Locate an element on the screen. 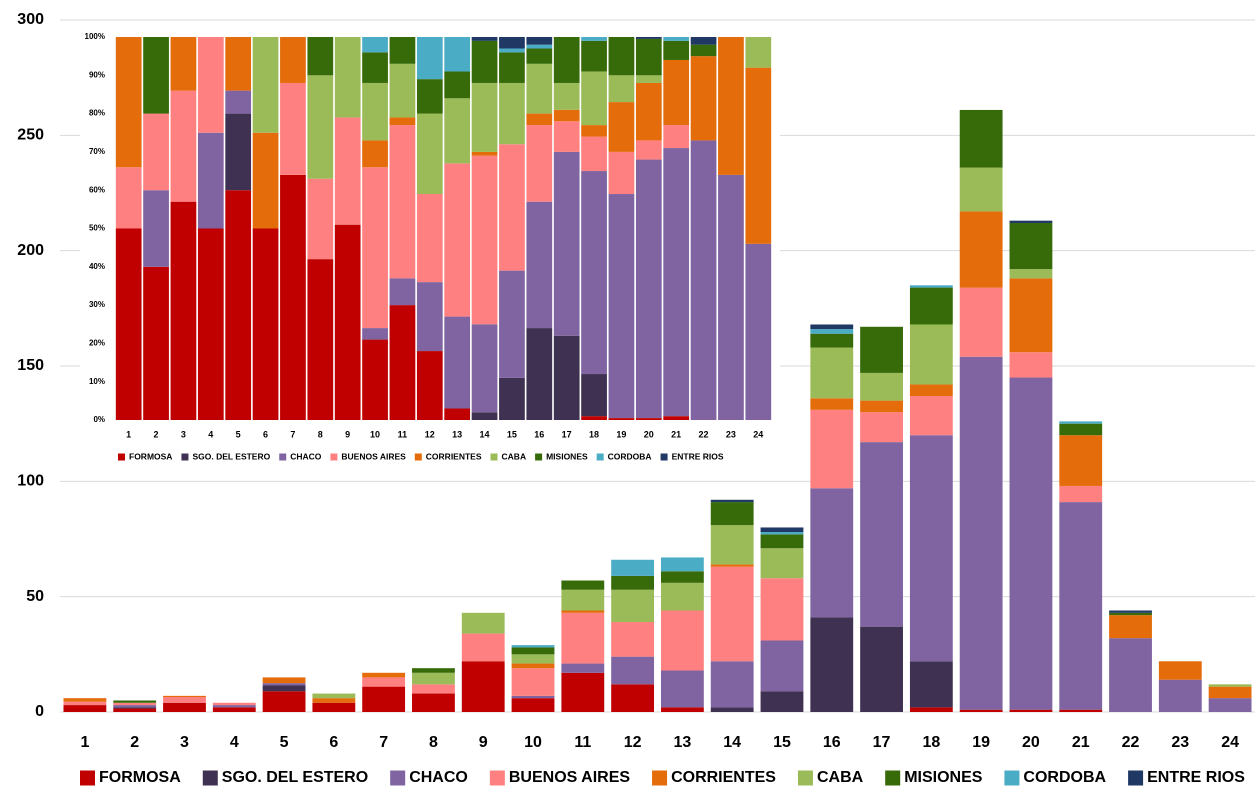 The image size is (1255, 787). x-tick-label: 5 is located at coordinates (284, 742).